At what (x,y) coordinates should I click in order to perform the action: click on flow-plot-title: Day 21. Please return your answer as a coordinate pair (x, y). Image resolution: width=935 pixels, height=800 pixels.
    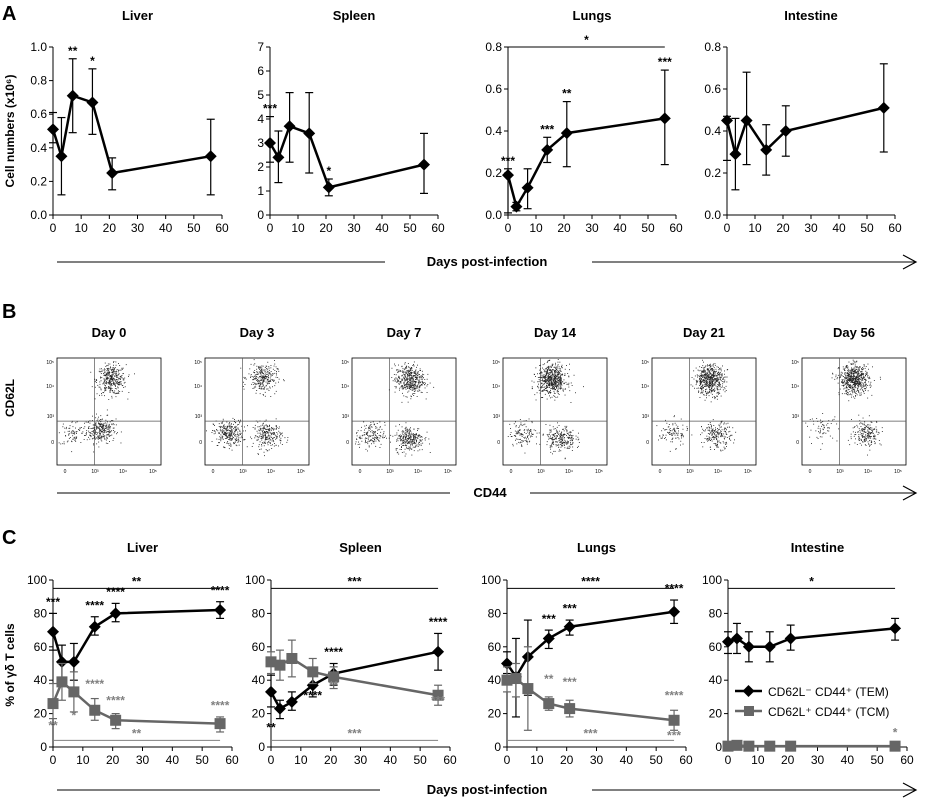
    Looking at the image, I should click on (704, 332).